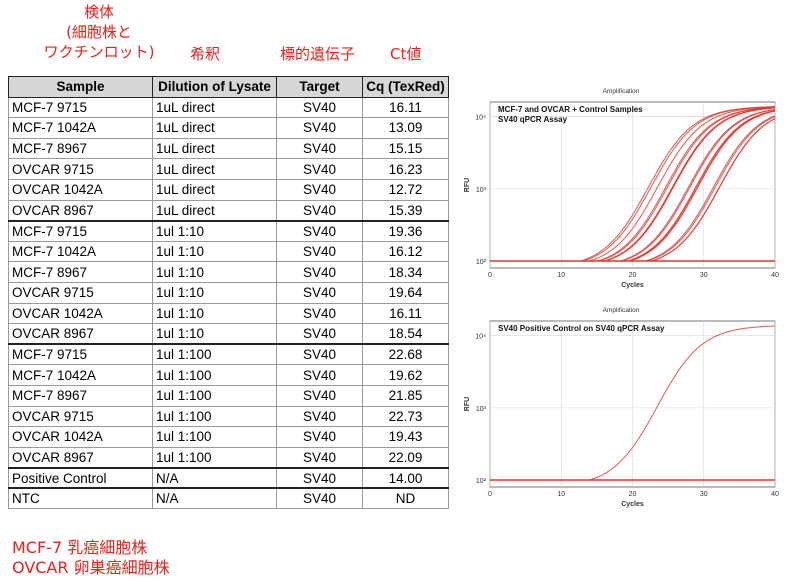  I want to click on x-axis-label: Cycles, so click(632, 285).